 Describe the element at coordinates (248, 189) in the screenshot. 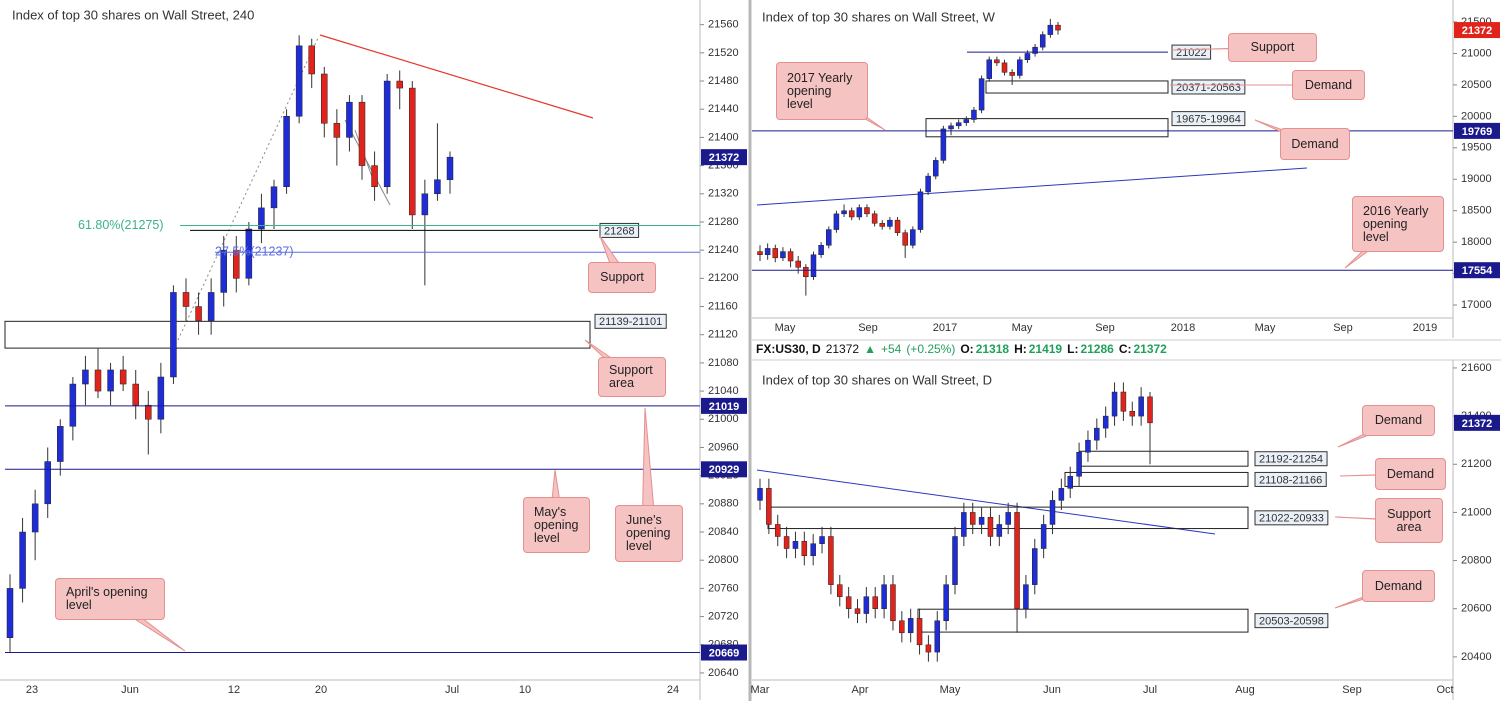

I see `fib-line` at that location.